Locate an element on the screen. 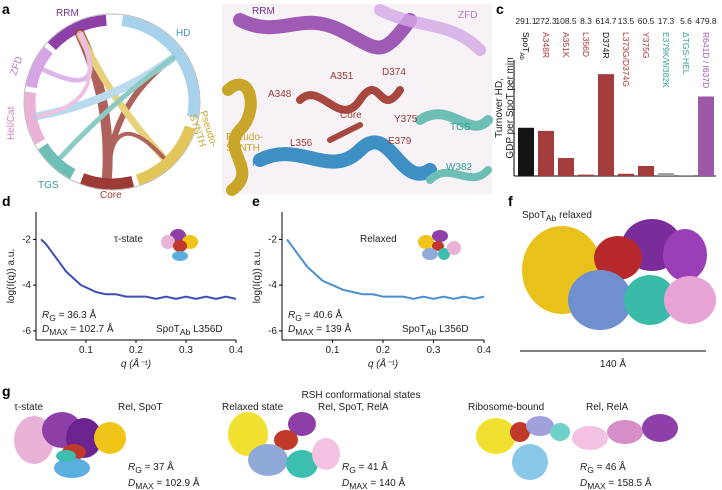 Image resolution: width=722 pixels, height=490 pixels. annotation: DMAX = 158.5 Å is located at coordinates (616, 483).